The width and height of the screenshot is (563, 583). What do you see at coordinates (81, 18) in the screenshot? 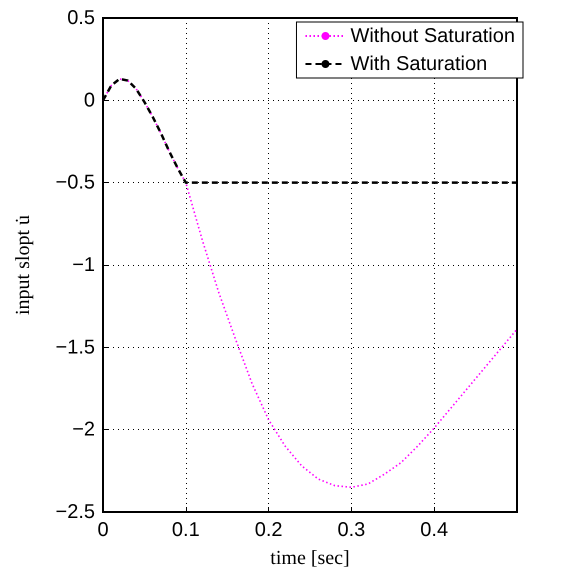
I see `y-tick-label: 0.5` at bounding box center [81, 18].